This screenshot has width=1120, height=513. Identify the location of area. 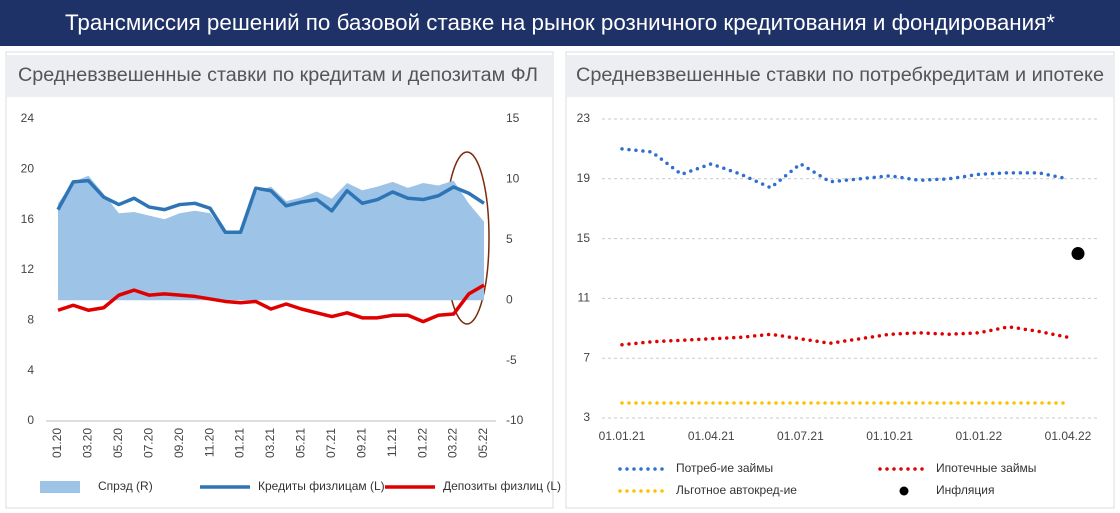
(271, 238).